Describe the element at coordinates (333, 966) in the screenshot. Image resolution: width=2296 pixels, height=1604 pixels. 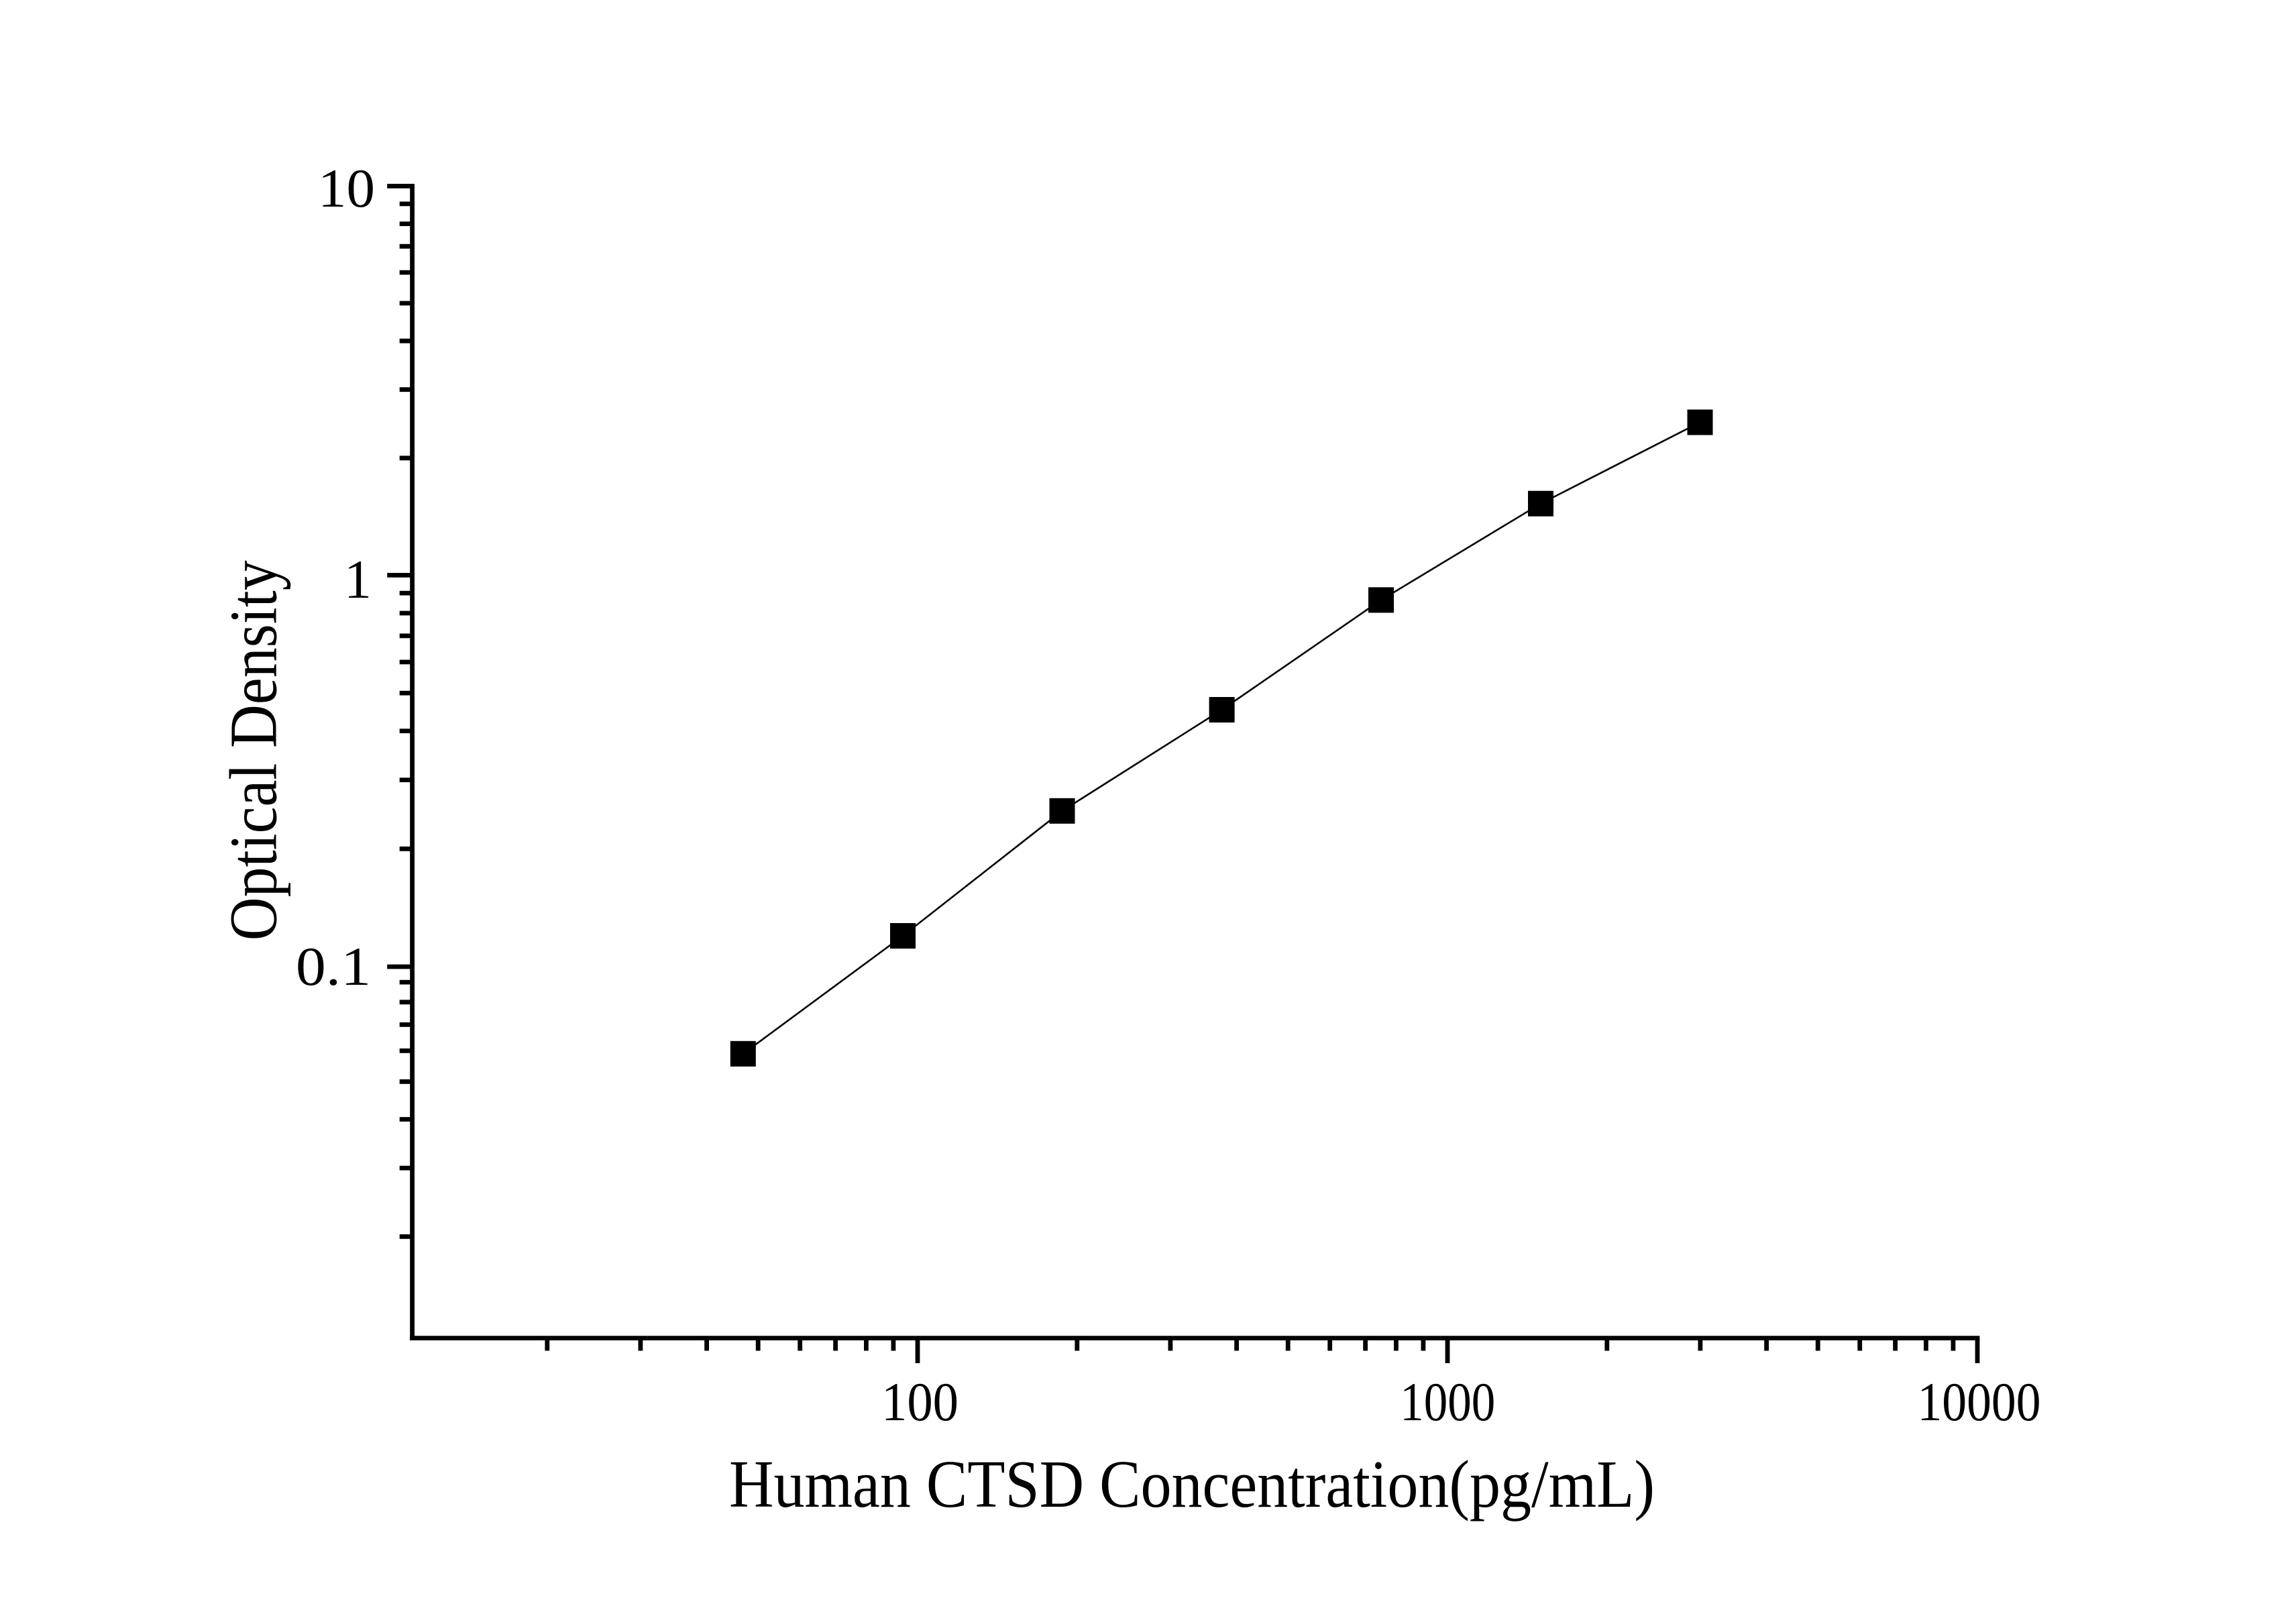
I see `svg-text: 0.1` at that location.